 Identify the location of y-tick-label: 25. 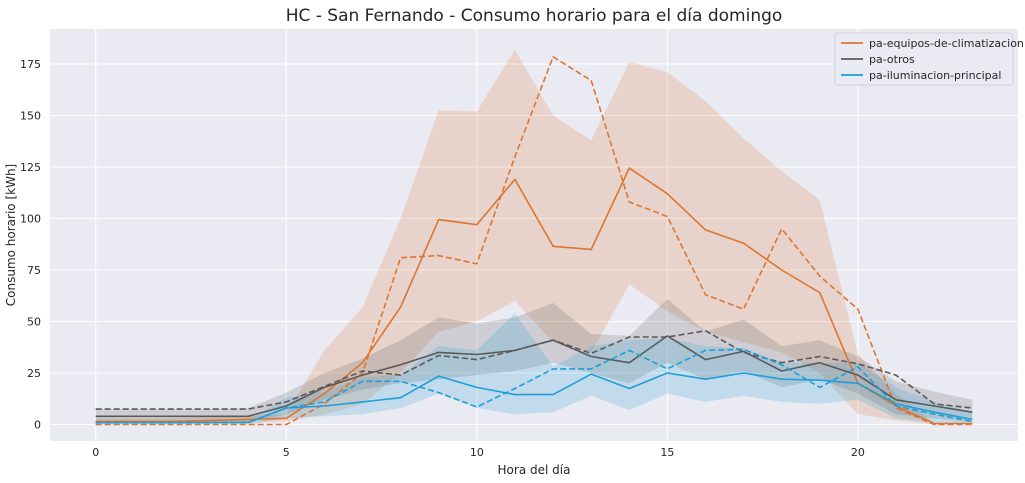
(34, 373).